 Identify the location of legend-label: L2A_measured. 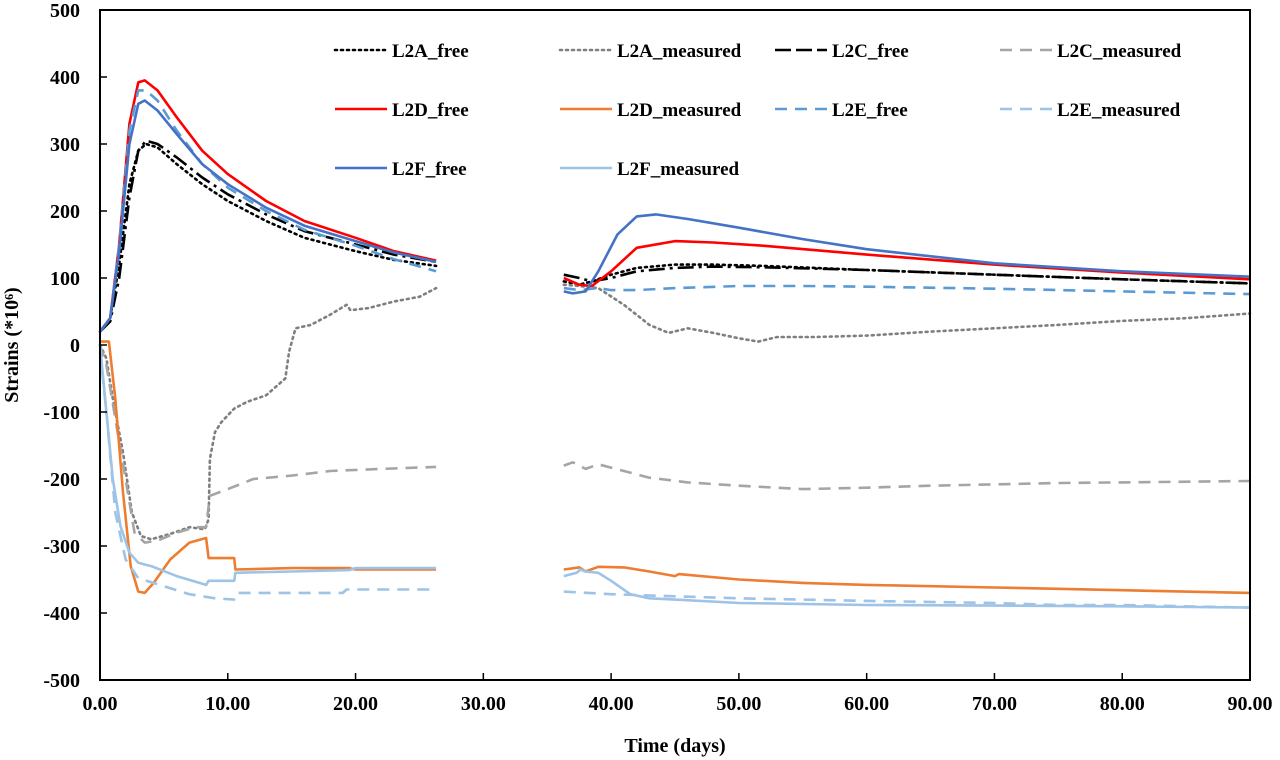
(679, 51).